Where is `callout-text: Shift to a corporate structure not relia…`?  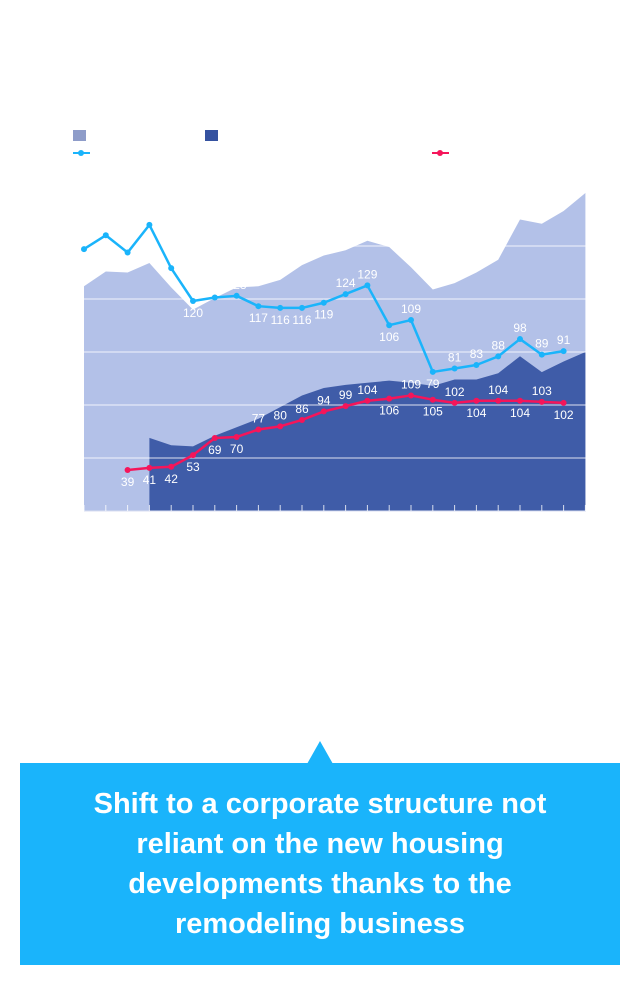
callout-text: Shift to a corporate structure not relia… is located at coordinates (320, 864).